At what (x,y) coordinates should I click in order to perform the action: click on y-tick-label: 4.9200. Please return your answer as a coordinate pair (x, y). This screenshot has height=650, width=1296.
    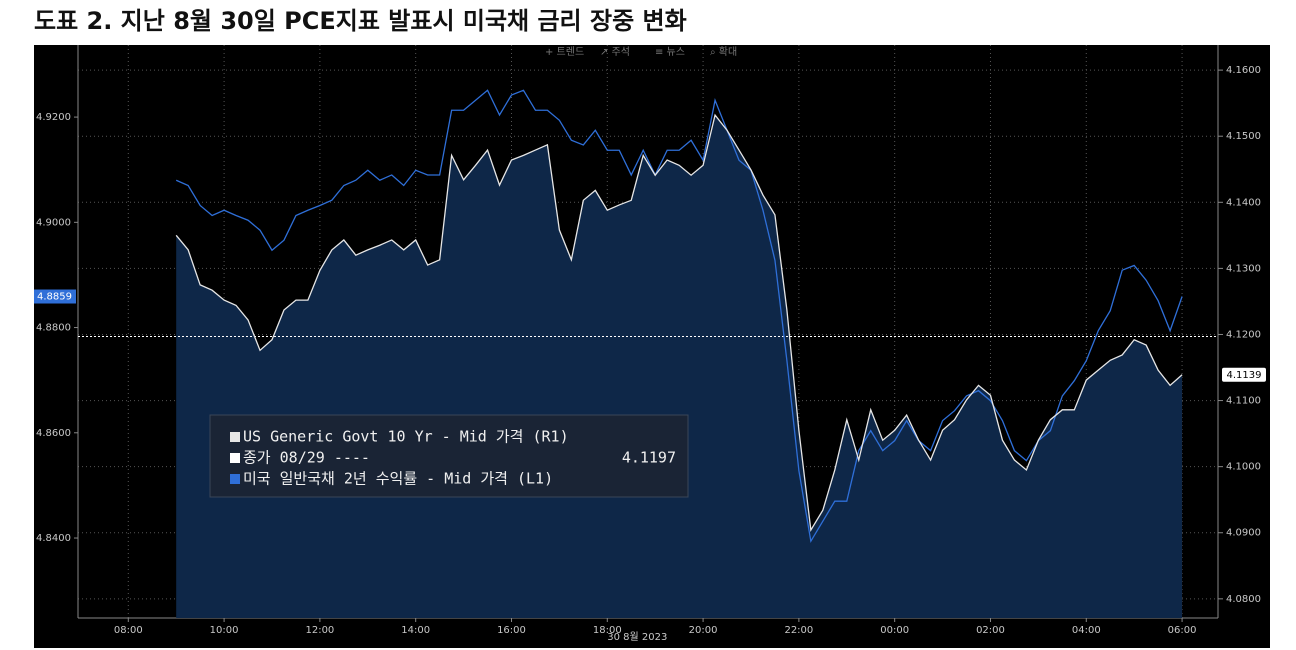
    Looking at the image, I should click on (53, 117).